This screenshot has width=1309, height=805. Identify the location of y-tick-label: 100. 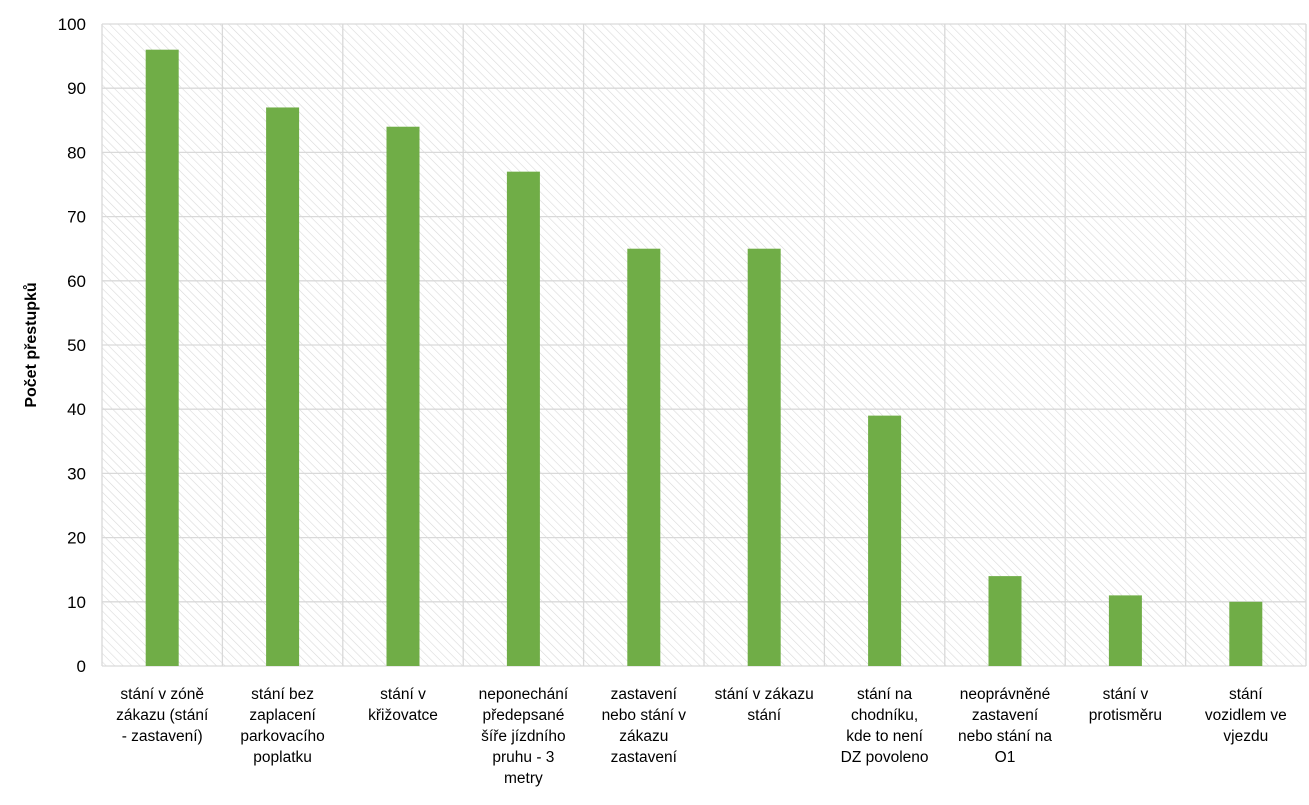
(72, 24).